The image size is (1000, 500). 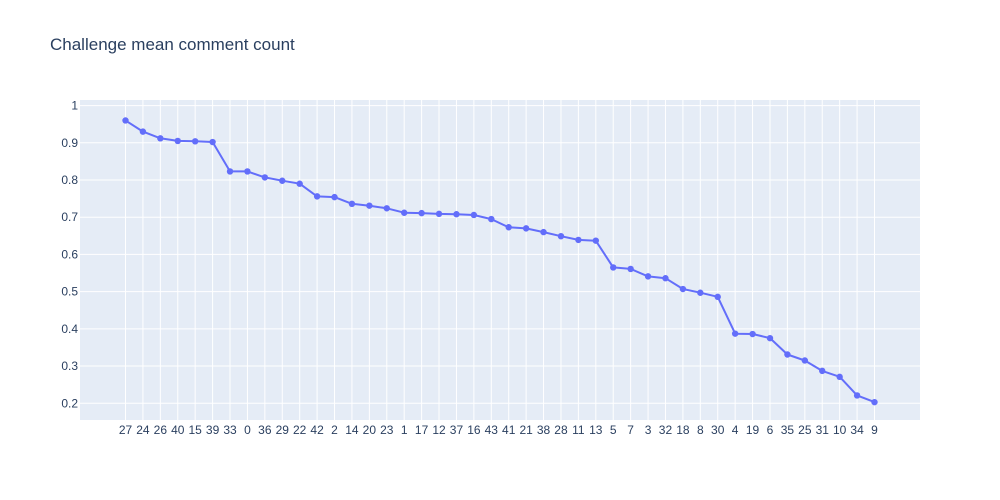 I want to click on y-tick-label: 0.5, so click(x=69, y=292).